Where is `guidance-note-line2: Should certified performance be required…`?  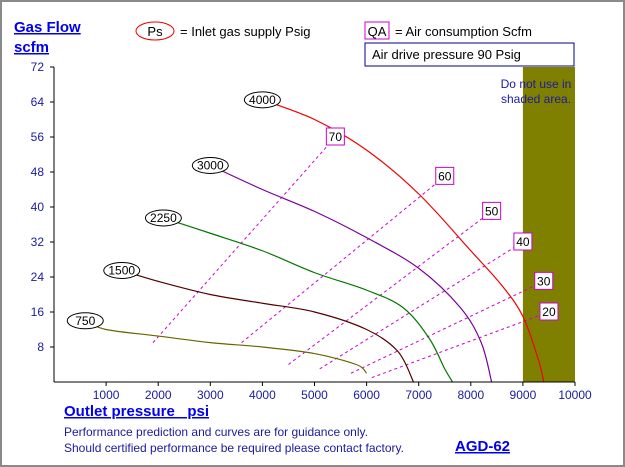 guidance-note-line2: Should certified performance be required… is located at coordinates (234, 448).